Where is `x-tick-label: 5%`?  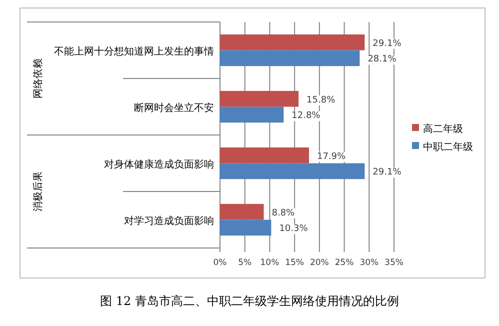 x-tick-label: 5% is located at coordinates (245, 263).